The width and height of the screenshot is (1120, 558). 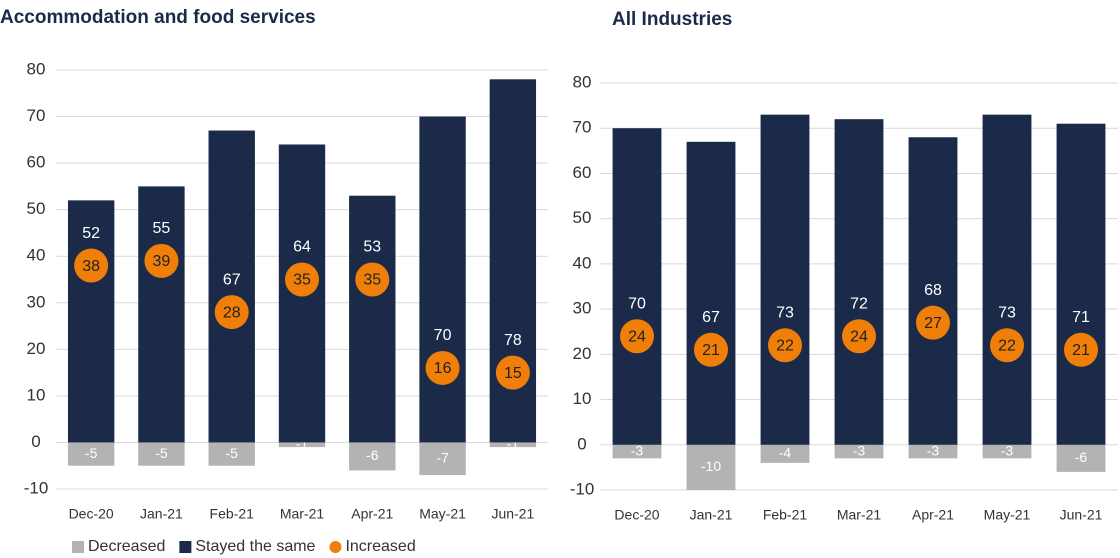 I want to click on y-tick-label: 50, so click(x=582, y=217).